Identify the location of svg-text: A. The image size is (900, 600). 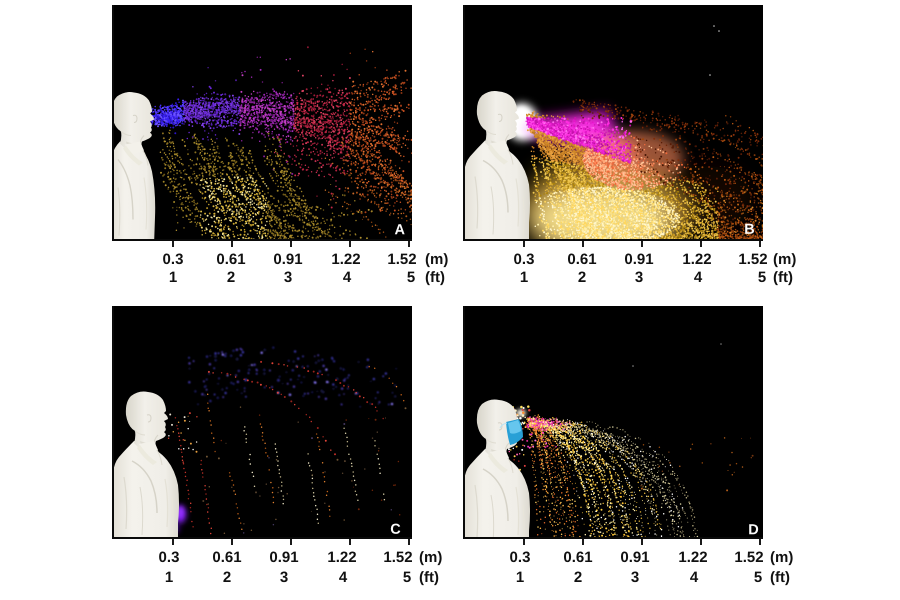
(399, 230).